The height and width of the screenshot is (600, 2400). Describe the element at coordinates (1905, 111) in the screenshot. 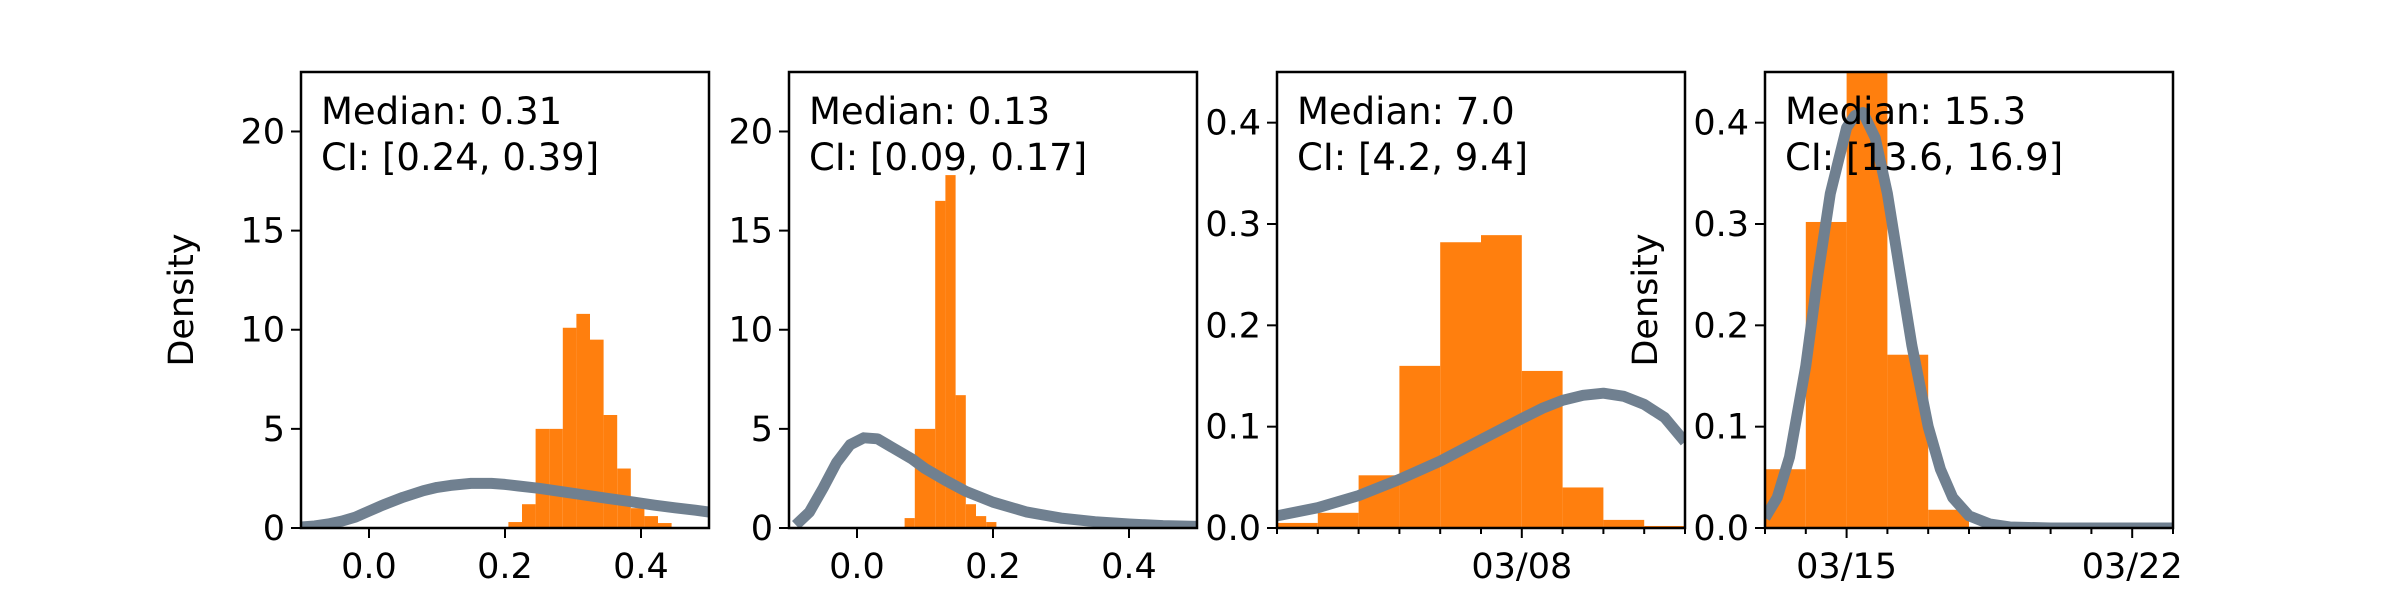

I see `median-annotation: Median: 15.3` at that location.